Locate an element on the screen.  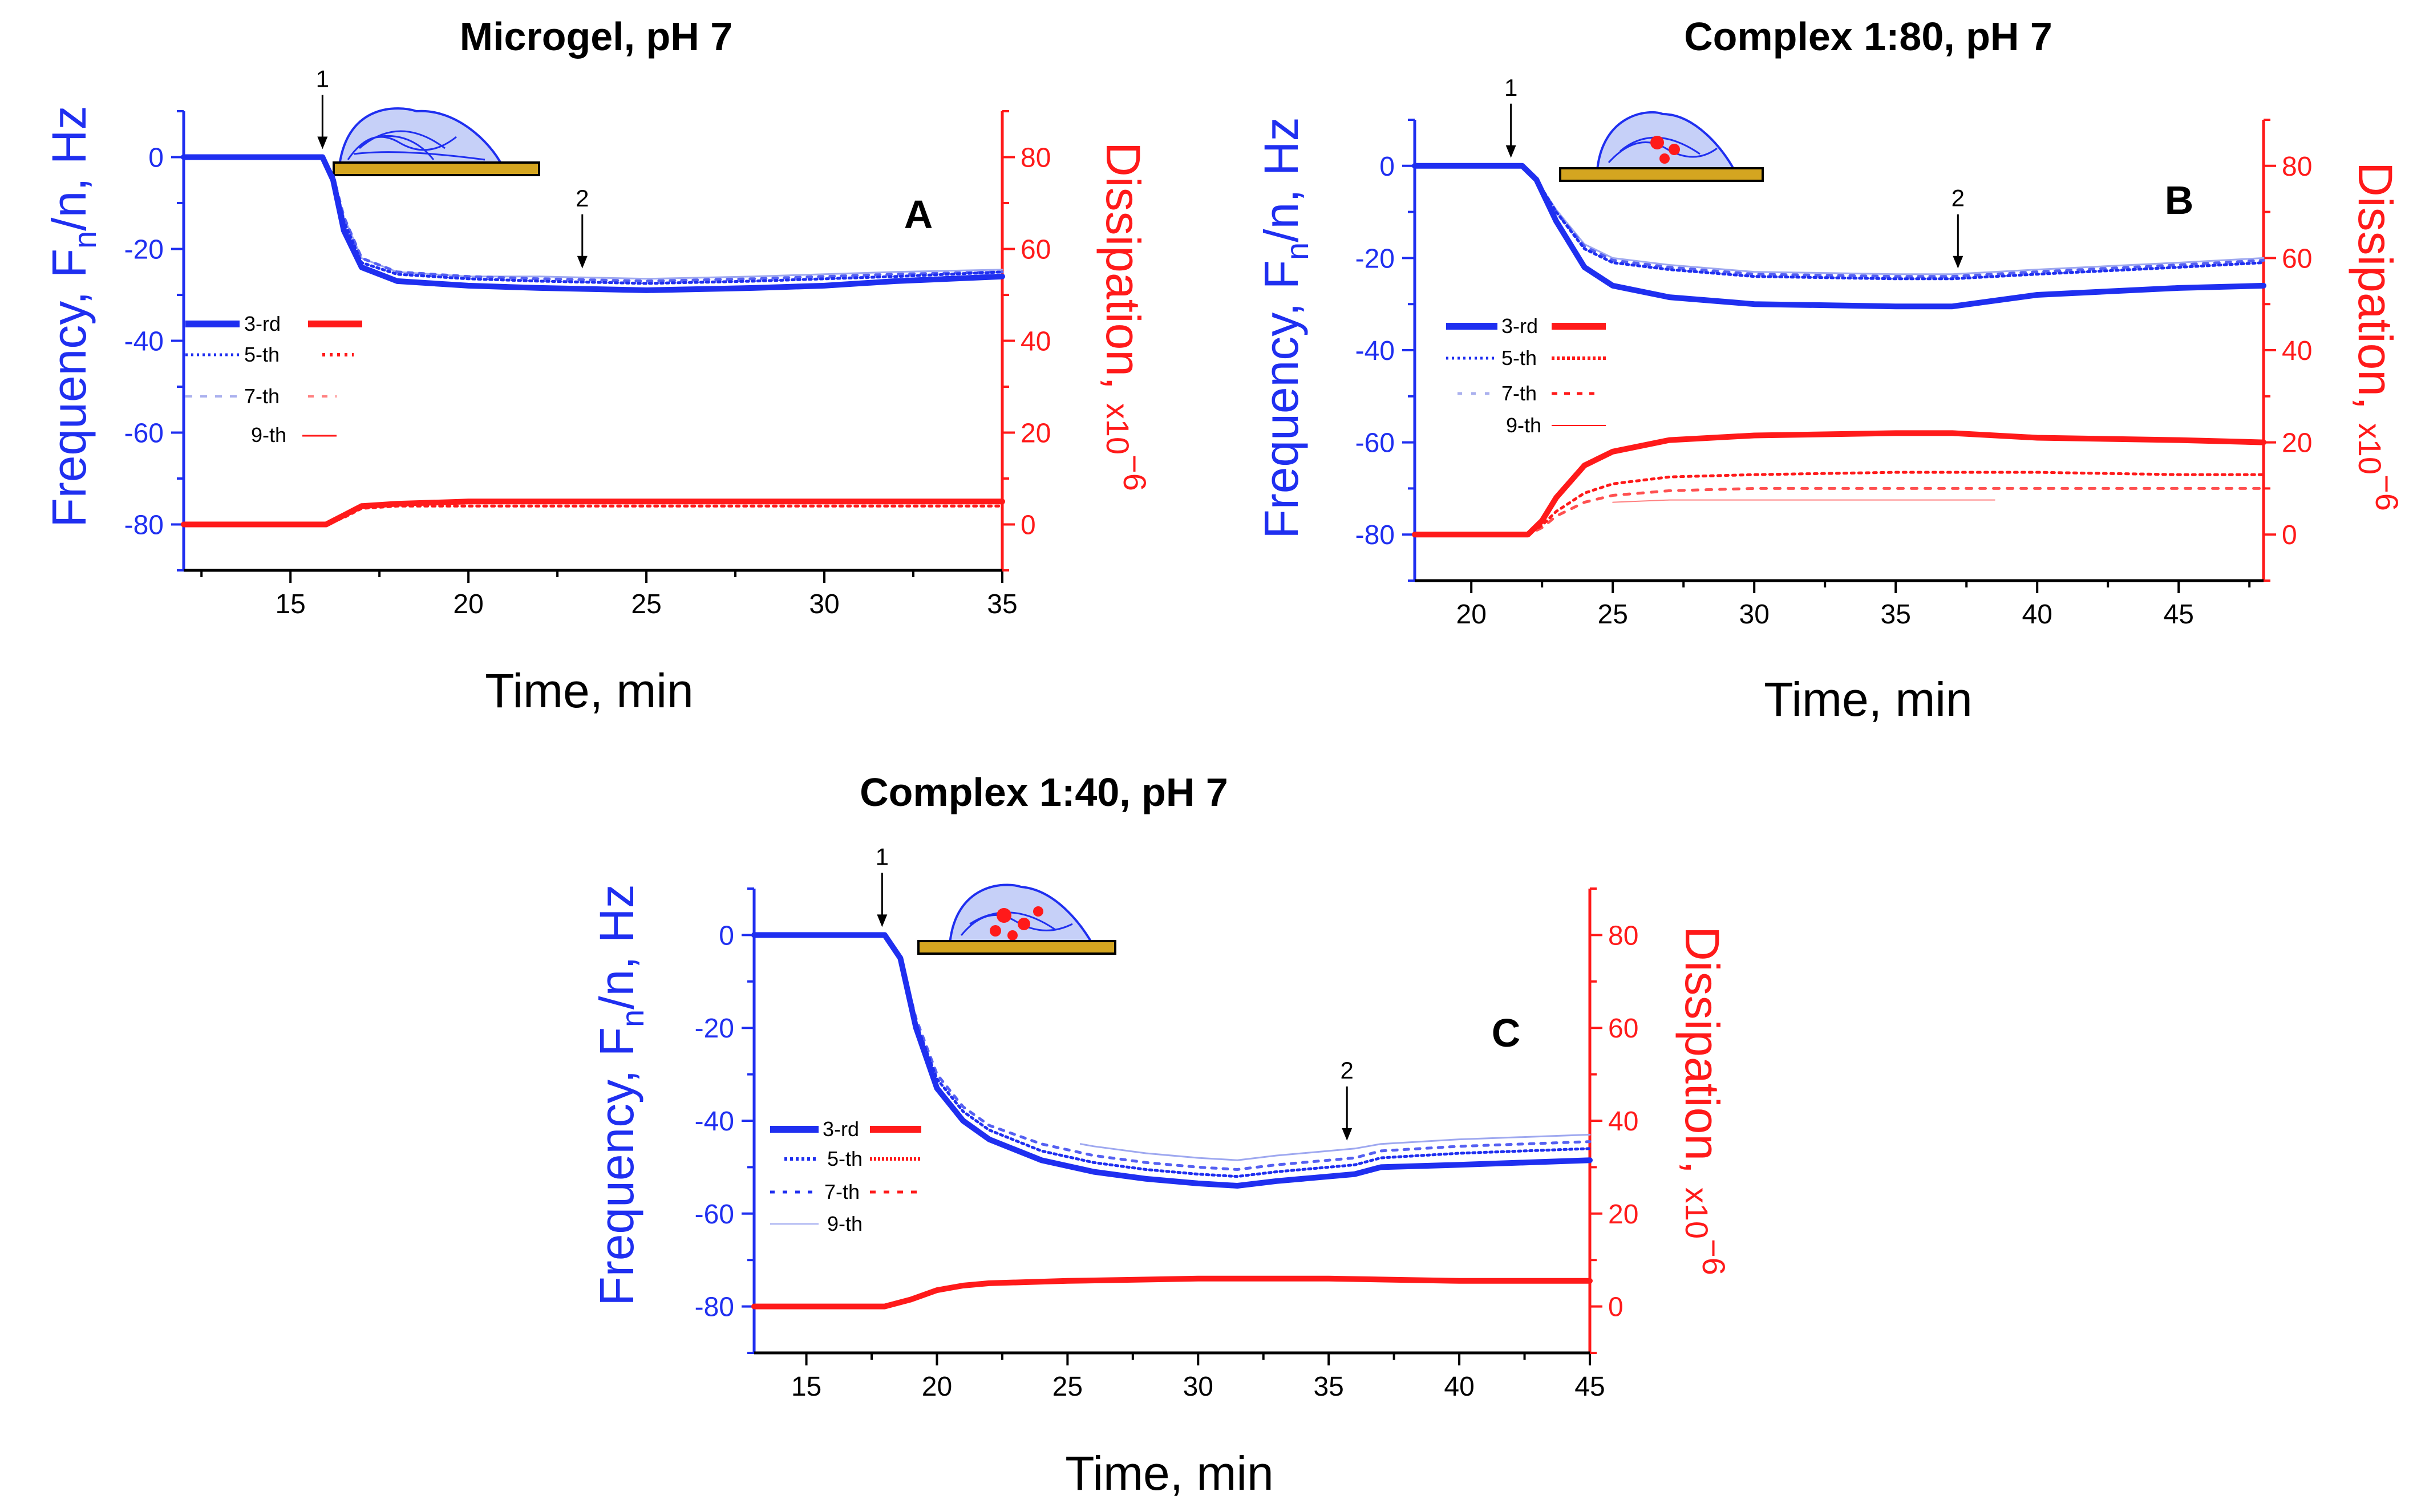
chart-title: Complex 1:80, pH 7 is located at coordinates (1868, 36).